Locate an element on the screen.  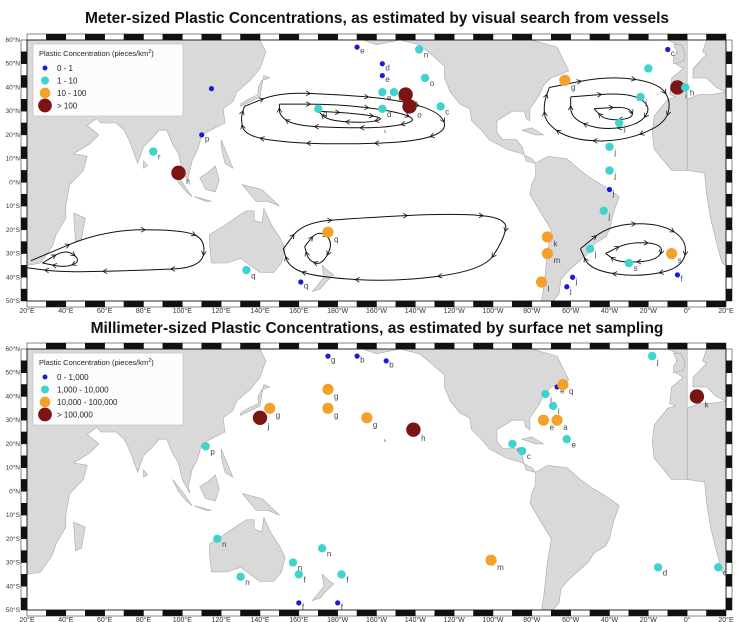
lat-tick-label: 10°S is located at coordinates (13, 206).